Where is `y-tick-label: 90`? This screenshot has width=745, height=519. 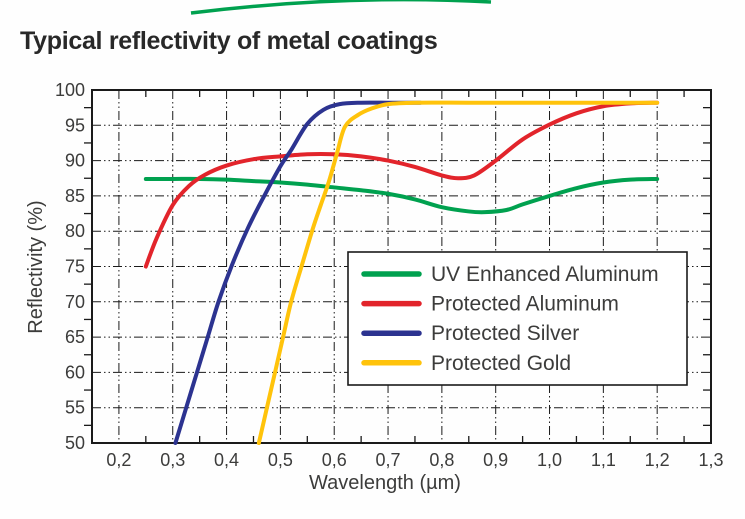 y-tick-label: 90 is located at coordinates (75, 161).